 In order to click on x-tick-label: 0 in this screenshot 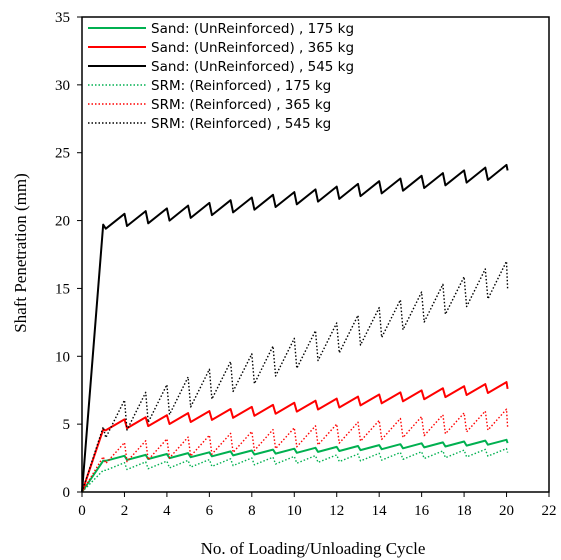, I will do `click(82, 511)`.